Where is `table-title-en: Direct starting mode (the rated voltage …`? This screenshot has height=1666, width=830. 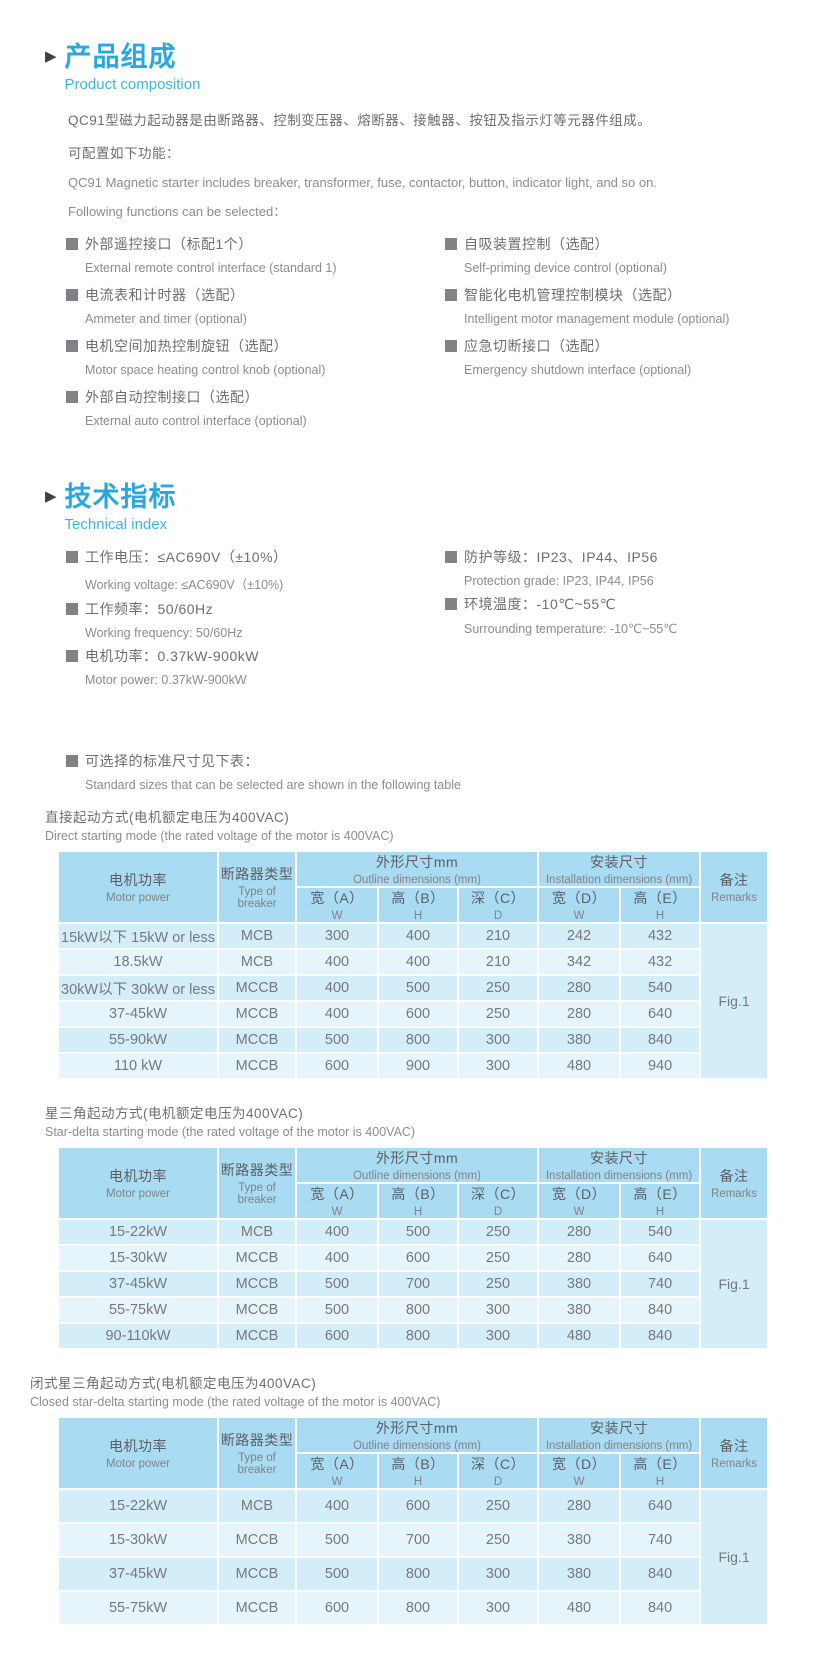
table-title-en: Direct starting mode (the rated voltage … is located at coordinates (219, 836).